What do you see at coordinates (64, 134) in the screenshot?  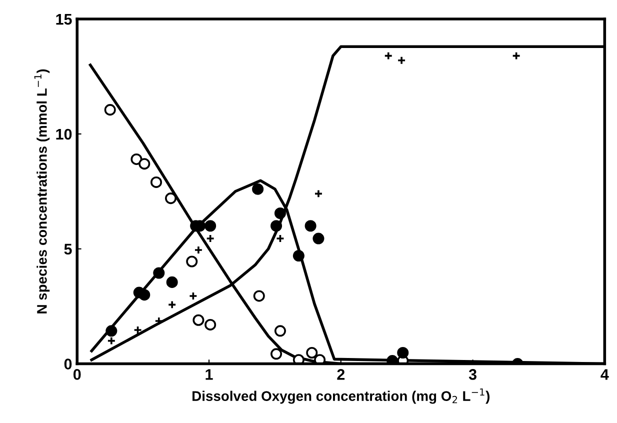 I see `y-tick-label: 10` at bounding box center [64, 134].